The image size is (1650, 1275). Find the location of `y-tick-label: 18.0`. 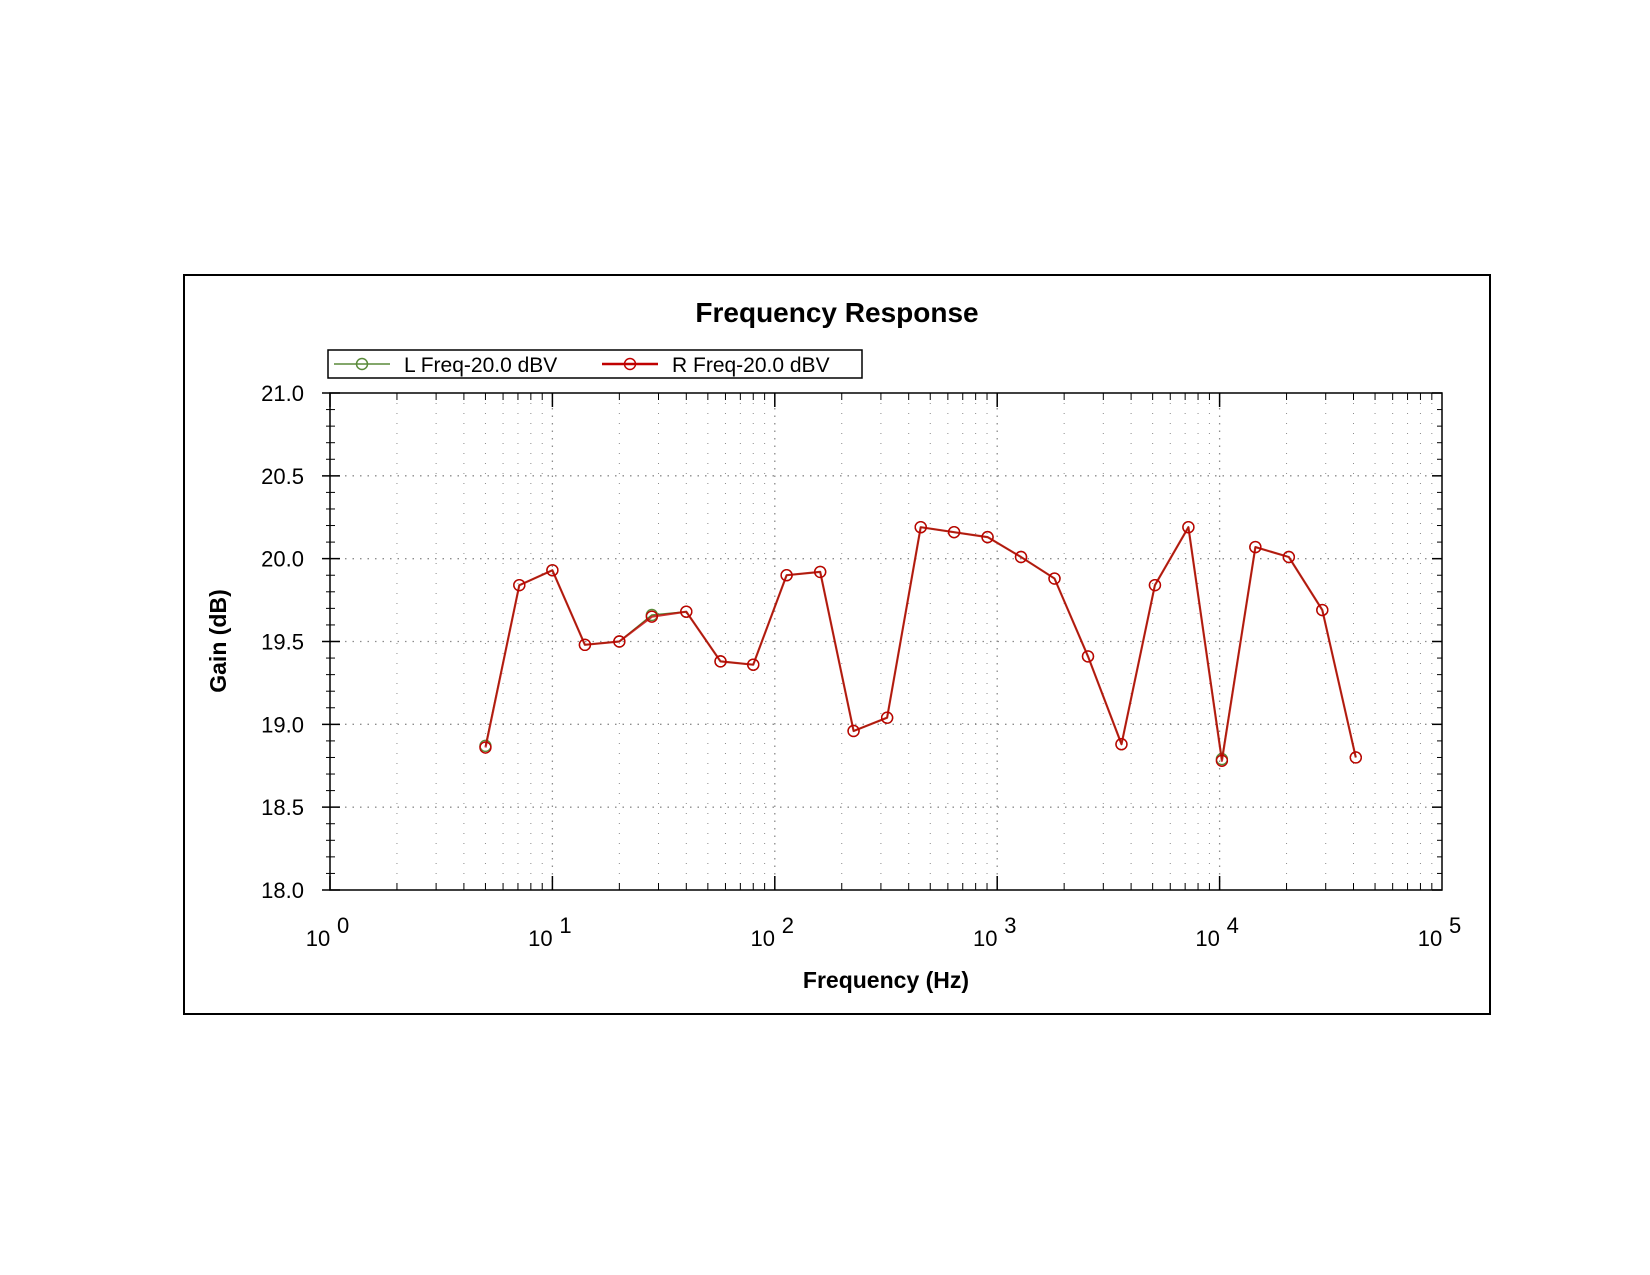

y-tick-label: 18.0 is located at coordinates (282, 890).